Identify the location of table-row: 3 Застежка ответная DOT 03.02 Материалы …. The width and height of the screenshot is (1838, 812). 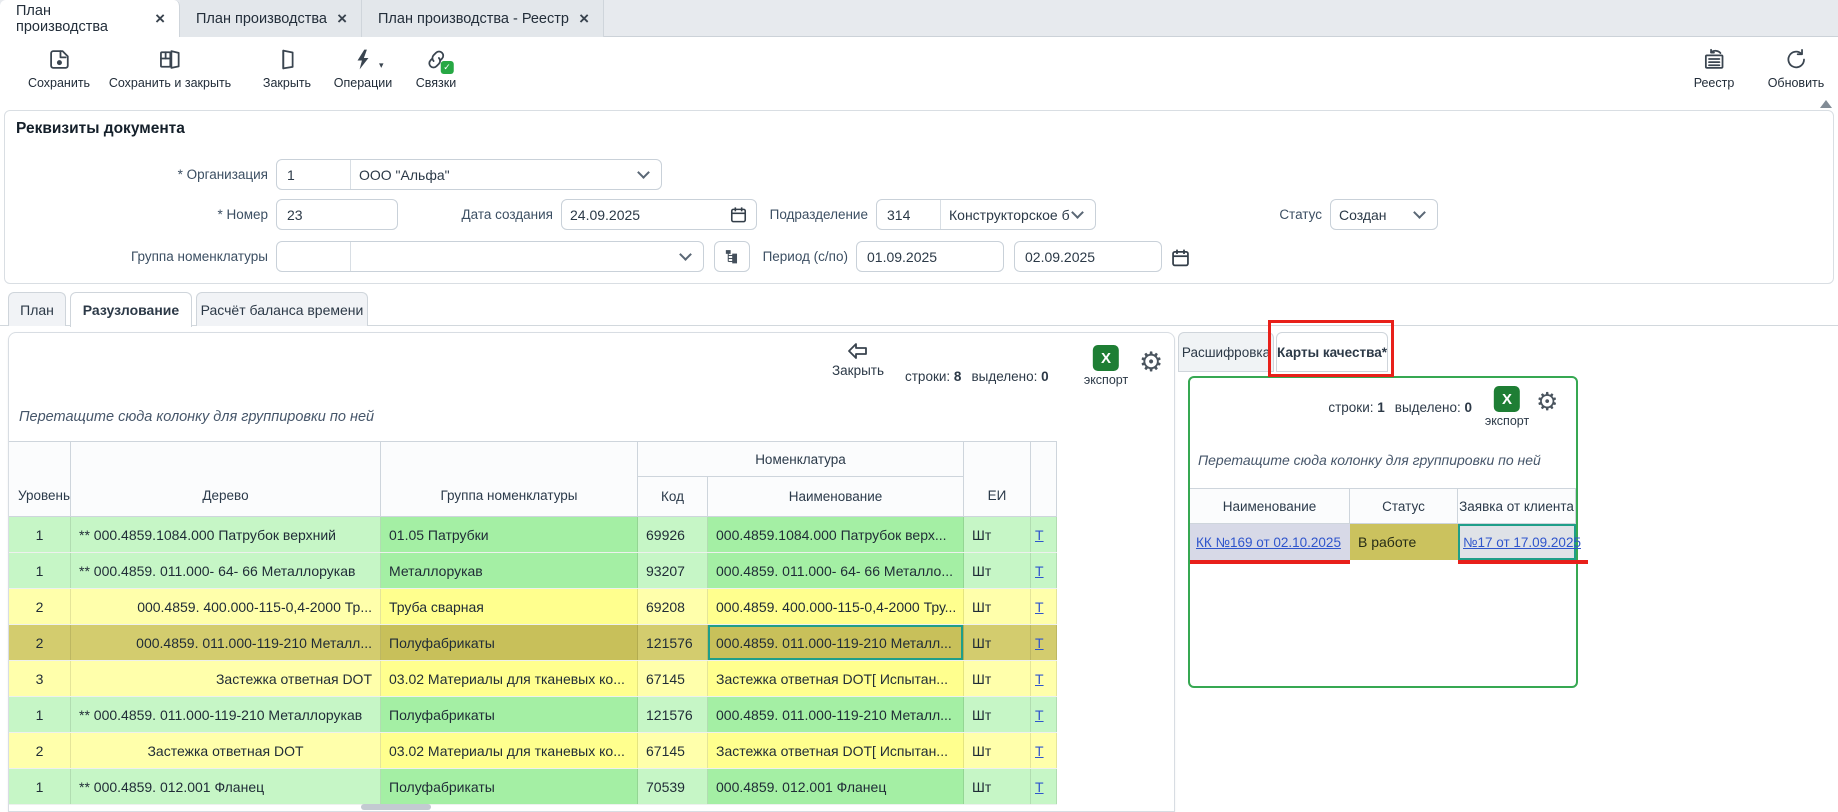
(533, 679).